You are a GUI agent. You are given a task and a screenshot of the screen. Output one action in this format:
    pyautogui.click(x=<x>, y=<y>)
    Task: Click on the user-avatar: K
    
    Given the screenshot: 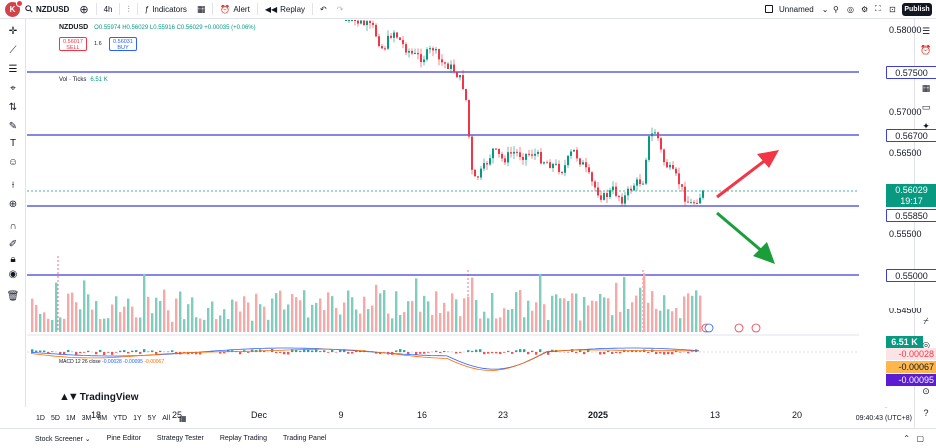 What is the action you would take?
    pyautogui.click(x=14, y=8)
    